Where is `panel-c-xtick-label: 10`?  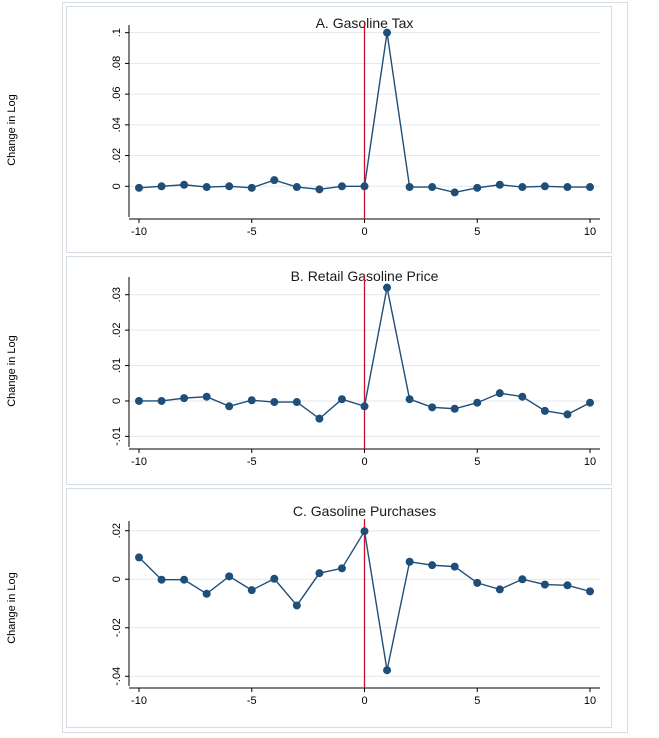
panel-c-xtick-label: 10 is located at coordinates (590, 701).